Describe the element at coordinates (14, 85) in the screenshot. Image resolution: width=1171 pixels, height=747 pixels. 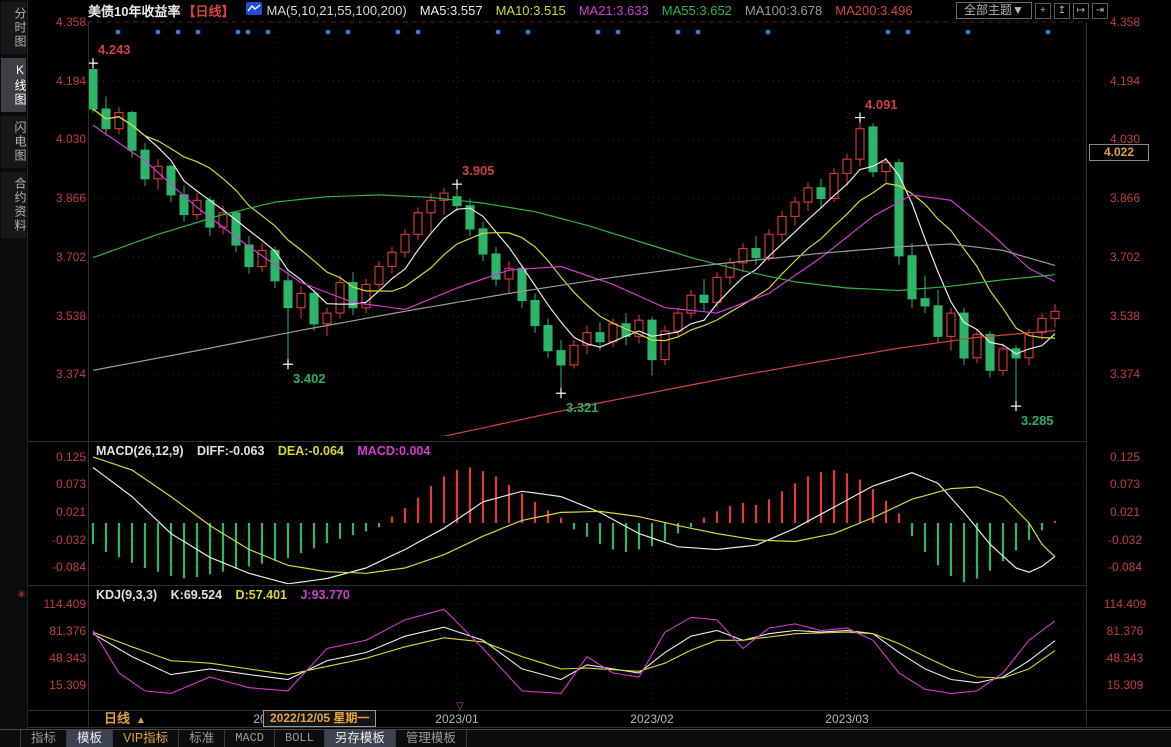
I see `sidebar-item-kline-chart: K线图` at that location.